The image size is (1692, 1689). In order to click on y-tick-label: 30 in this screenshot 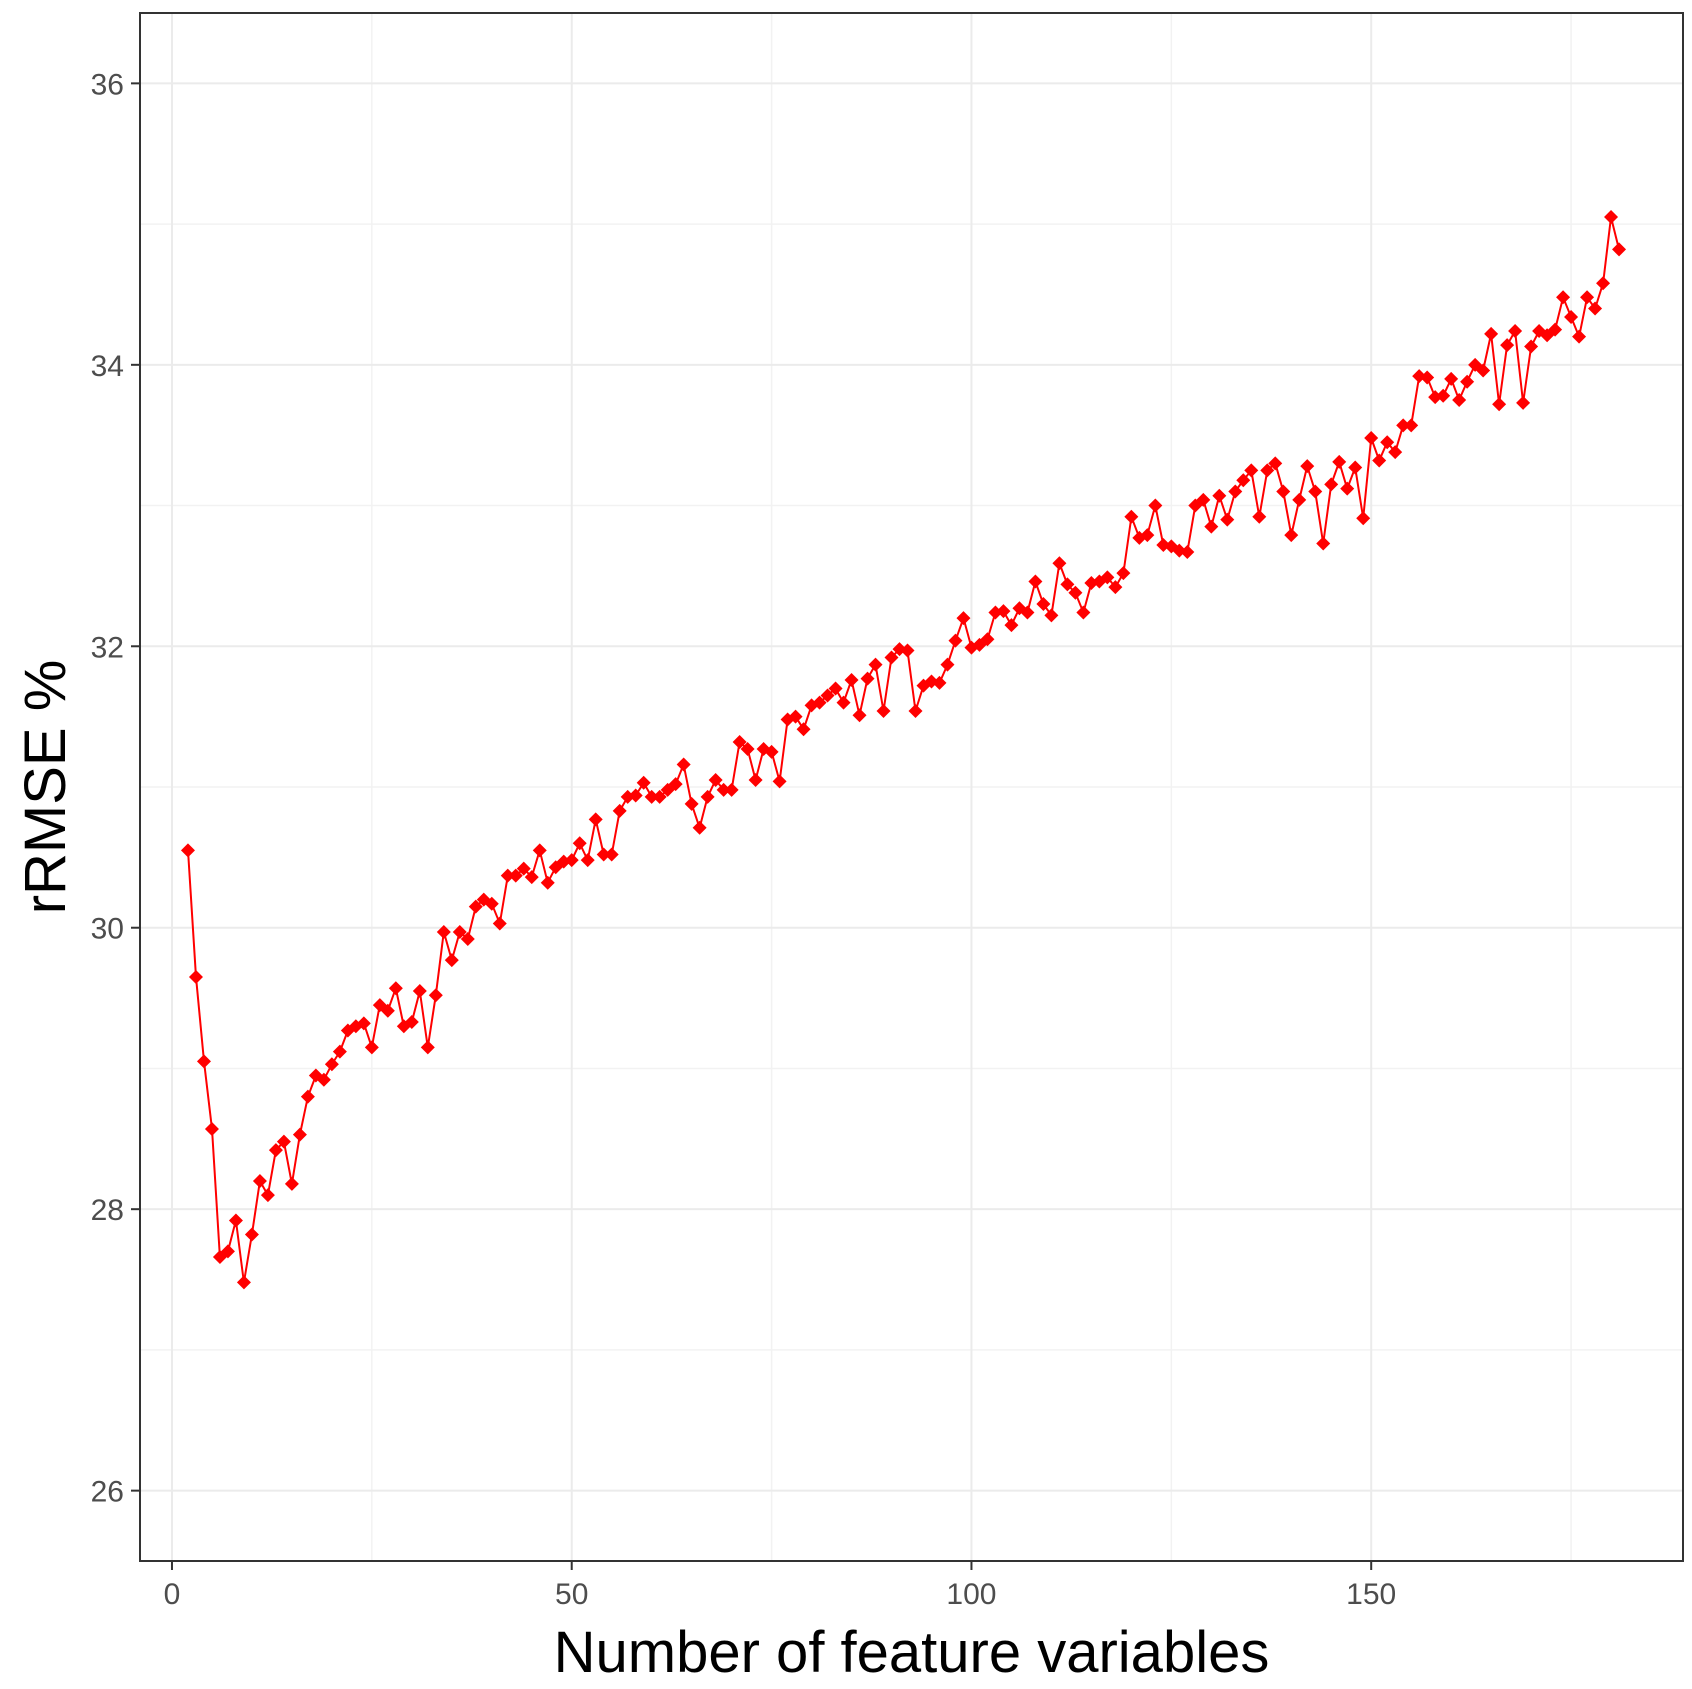, I will do `click(107, 929)`.